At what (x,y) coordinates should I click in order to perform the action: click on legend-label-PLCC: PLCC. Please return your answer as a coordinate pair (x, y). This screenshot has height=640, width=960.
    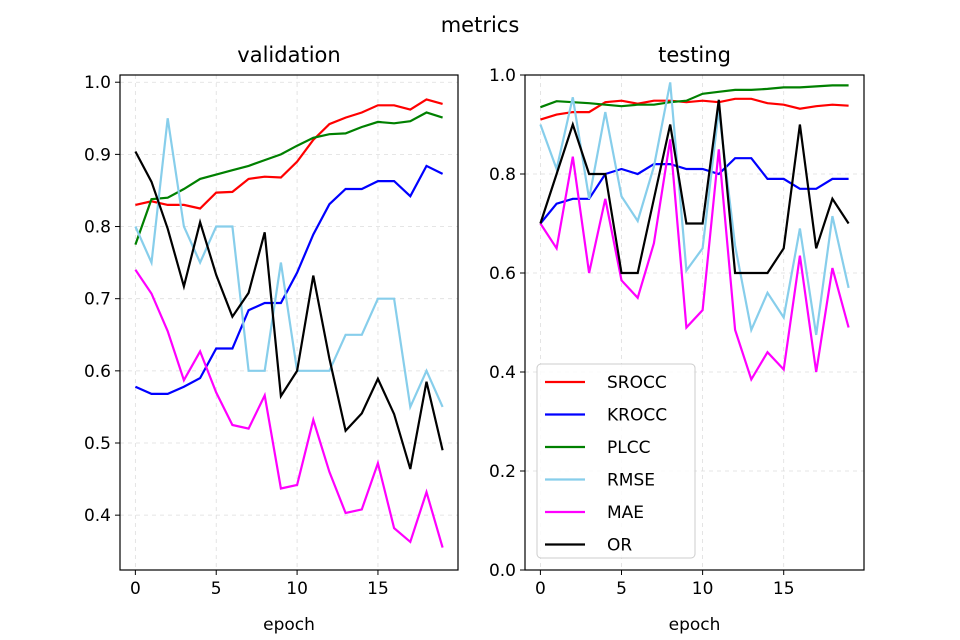
    Looking at the image, I should click on (628, 448).